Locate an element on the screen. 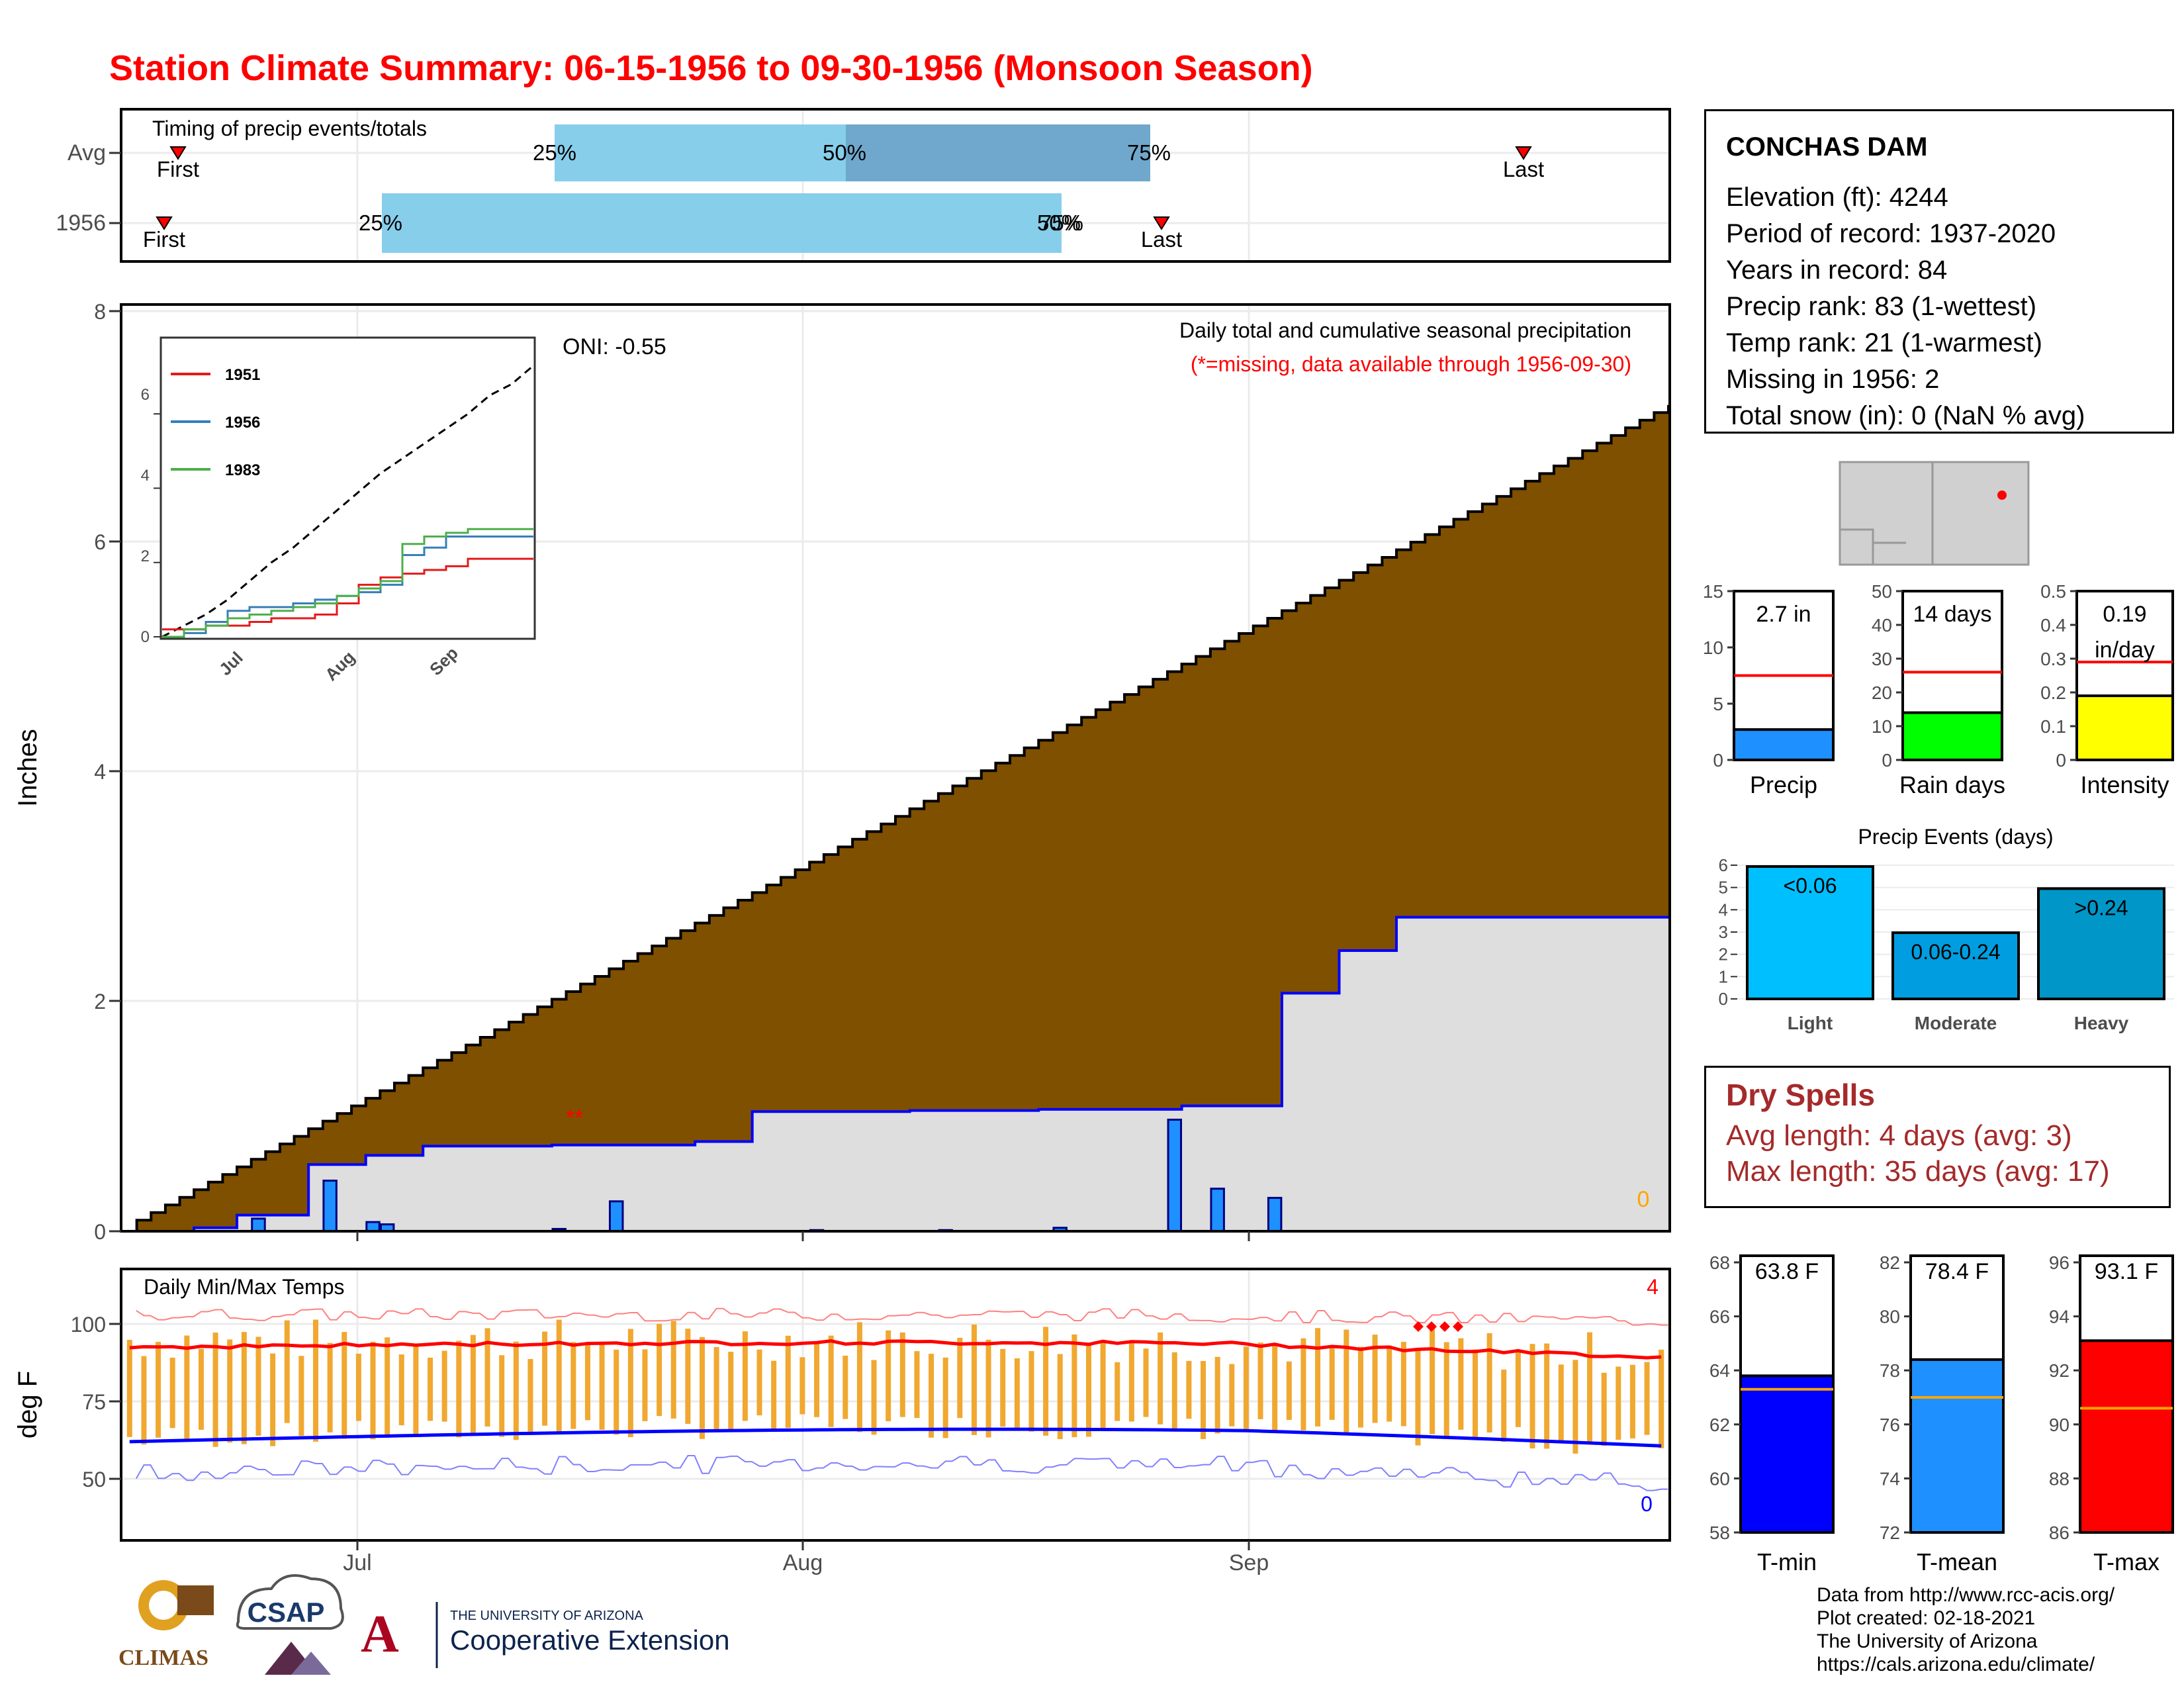  temp-summary-ytick-label: 68 is located at coordinates (1720, 1262).